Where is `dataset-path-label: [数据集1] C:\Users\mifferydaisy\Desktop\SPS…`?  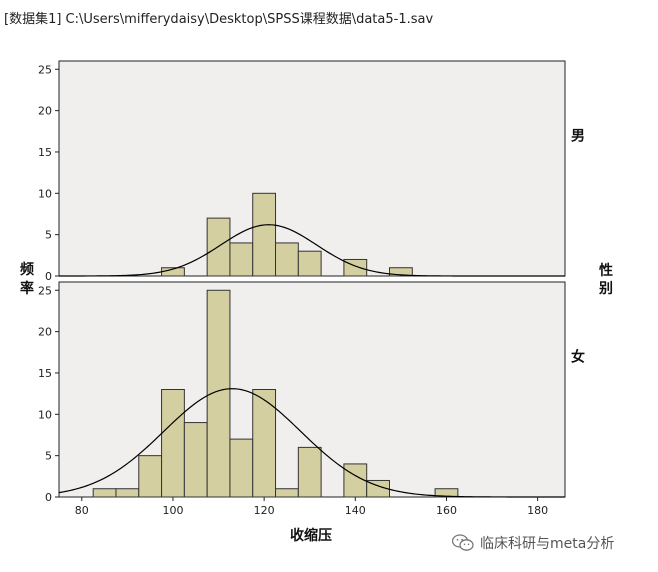 dataset-path-label: [数据集1] C:\Users\mifferydaisy\Desktop\SPS… is located at coordinates (219, 19).